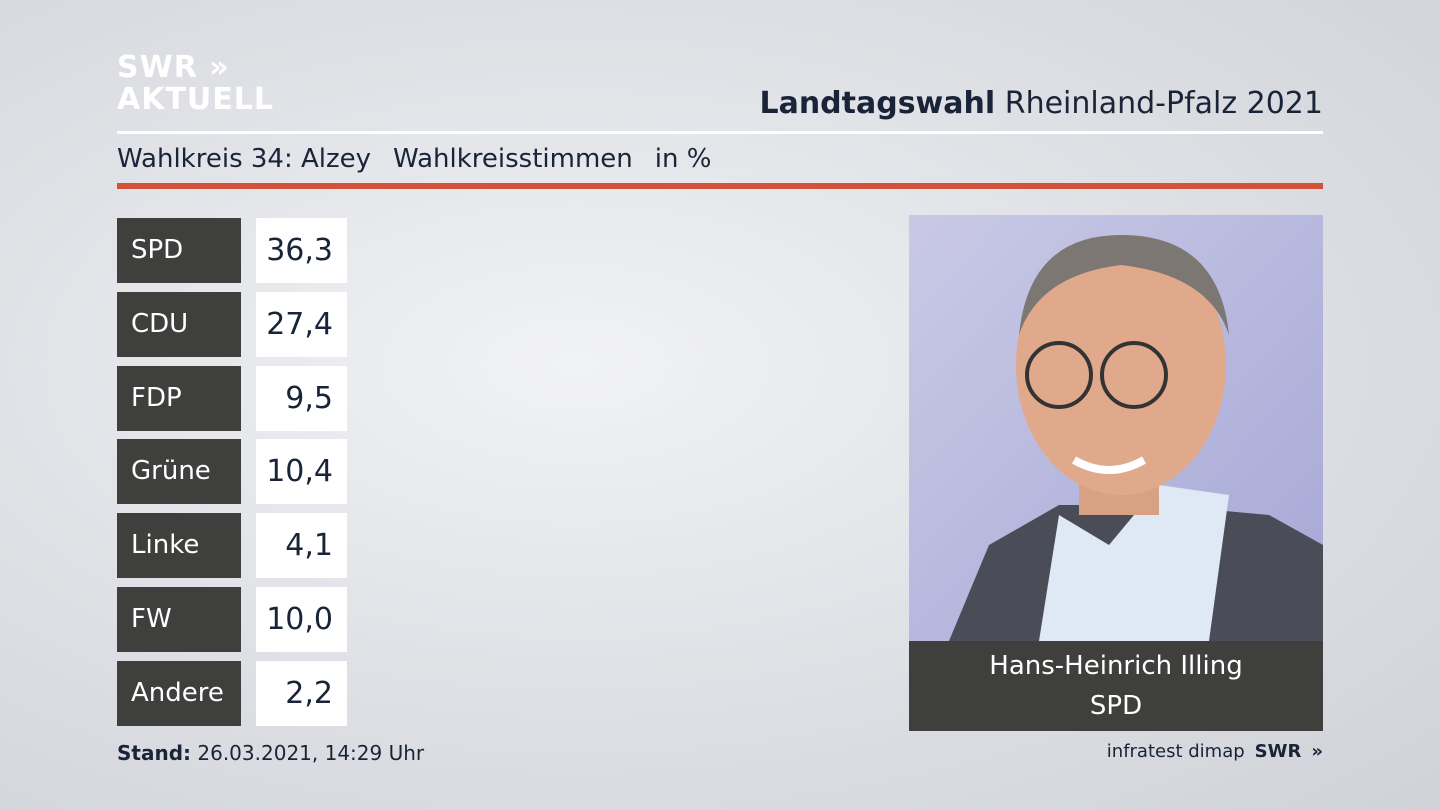 This screenshot has width=1440, height=810. Describe the element at coordinates (1278, 751) in the screenshot. I see `brand: SWR` at that location.